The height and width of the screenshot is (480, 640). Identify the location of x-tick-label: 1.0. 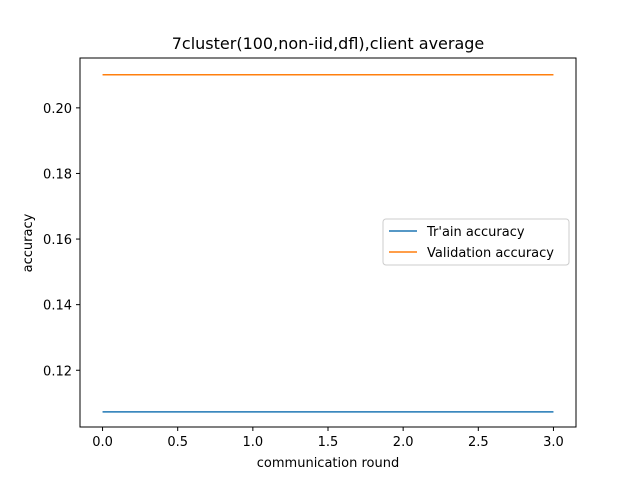
(253, 442).